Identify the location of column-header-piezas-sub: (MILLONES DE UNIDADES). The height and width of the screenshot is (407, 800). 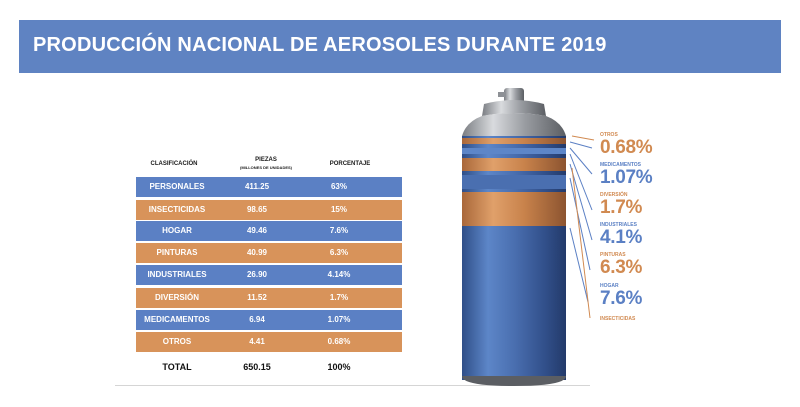
(266, 167).